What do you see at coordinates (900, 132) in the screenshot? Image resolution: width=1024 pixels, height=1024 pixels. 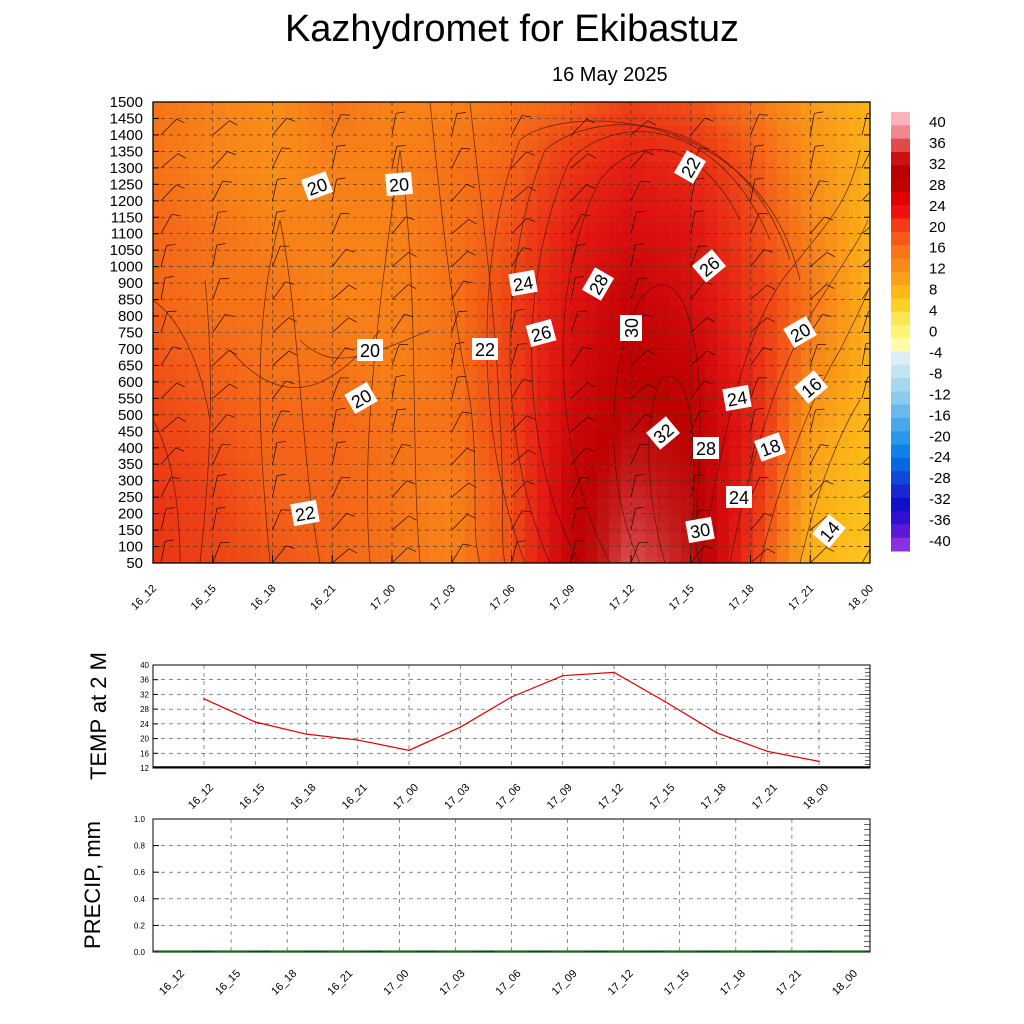 I see `colorbar-swatch` at bounding box center [900, 132].